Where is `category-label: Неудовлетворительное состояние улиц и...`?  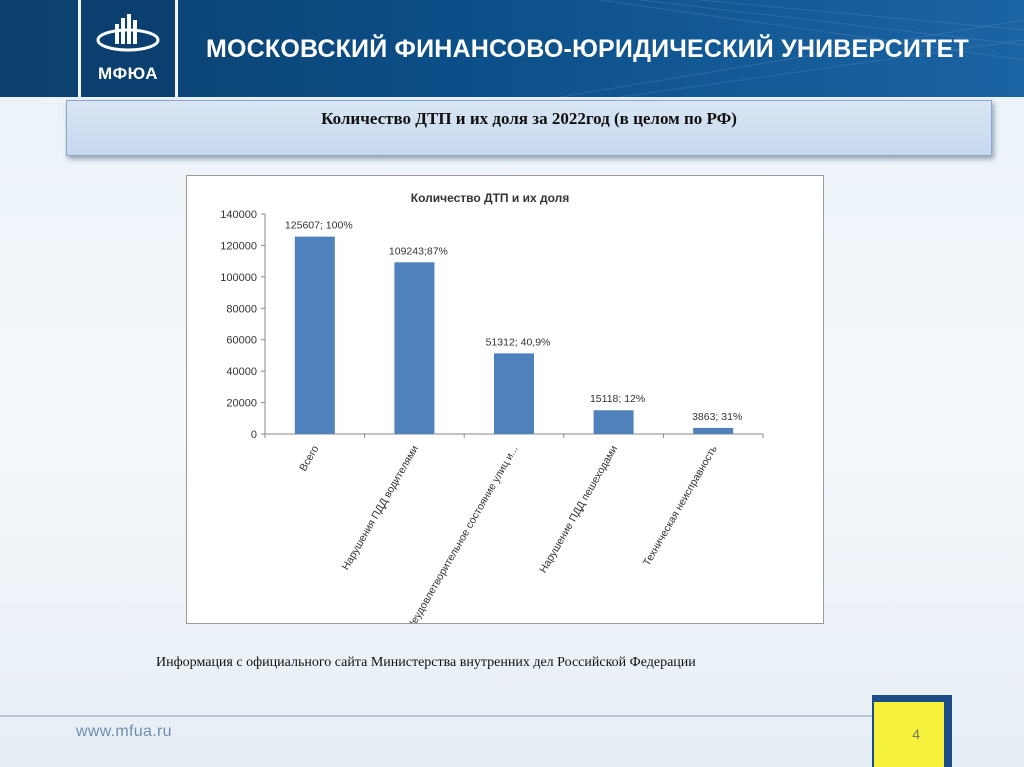 category-label: Неудовлетворительное состояние улиц и... is located at coordinates (463, 534).